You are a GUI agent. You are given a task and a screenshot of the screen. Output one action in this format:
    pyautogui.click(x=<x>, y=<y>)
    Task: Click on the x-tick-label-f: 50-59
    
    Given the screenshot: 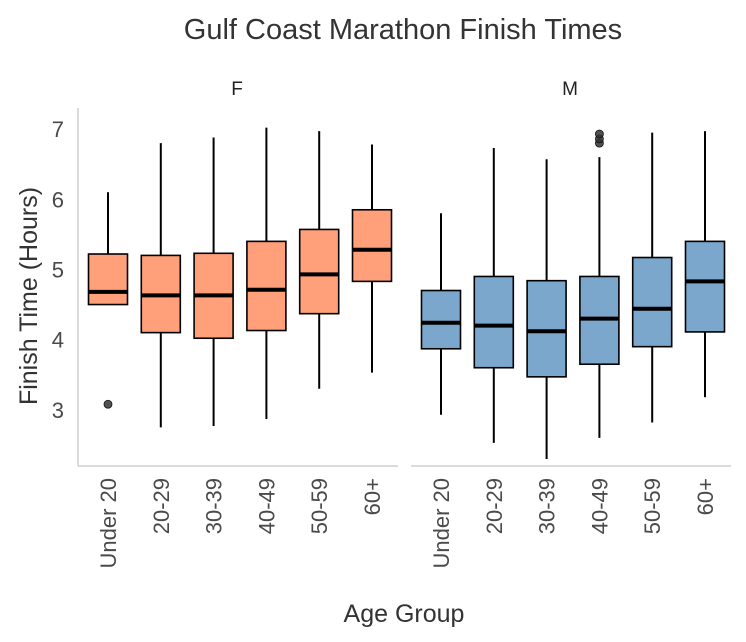 What is the action you would take?
    pyautogui.click(x=319, y=506)
    